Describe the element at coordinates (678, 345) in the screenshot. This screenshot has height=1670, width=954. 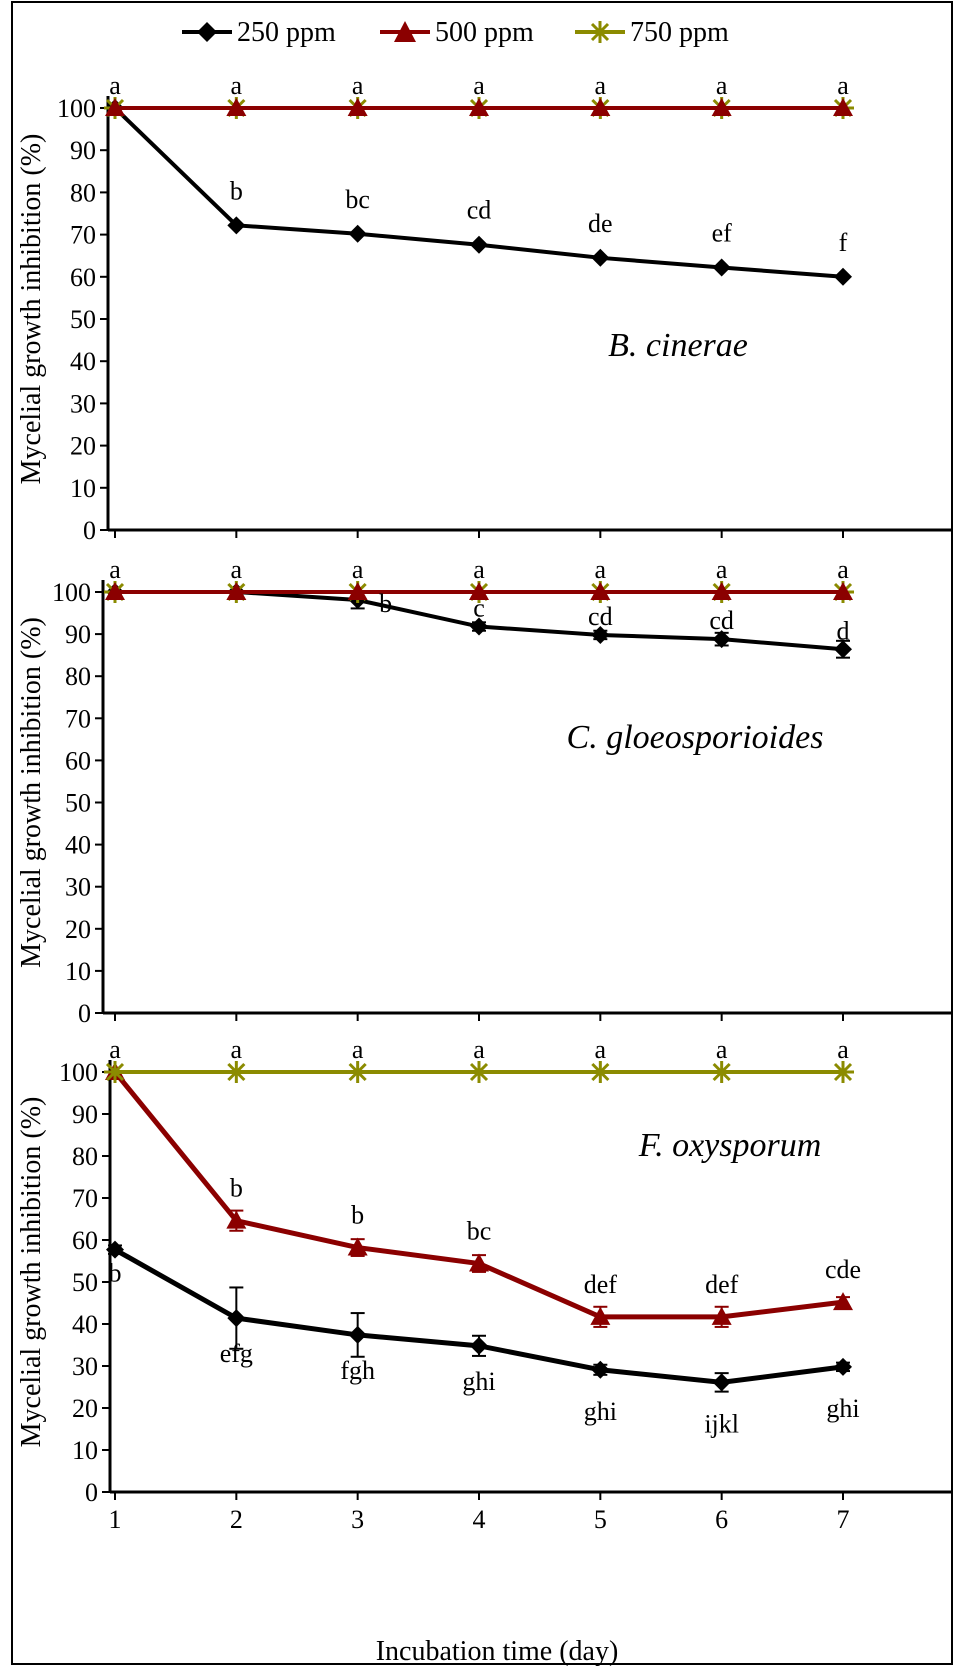
I see `panel-title: B. cinerae` at that location.